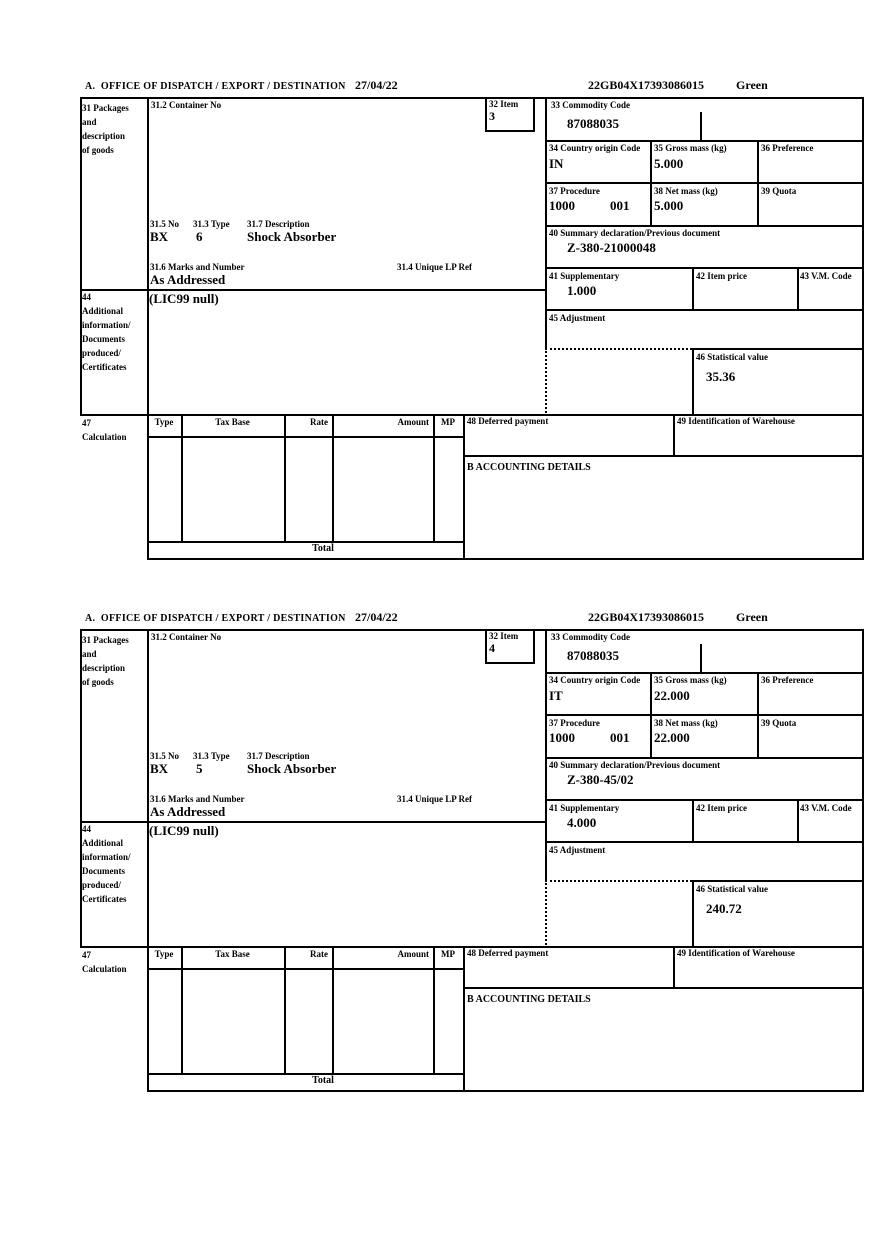 The image size is (882, 1250). Describe the element at coordinates (779, 191) in the screenshot. I see `quota-label: 39 Quota` at that location.